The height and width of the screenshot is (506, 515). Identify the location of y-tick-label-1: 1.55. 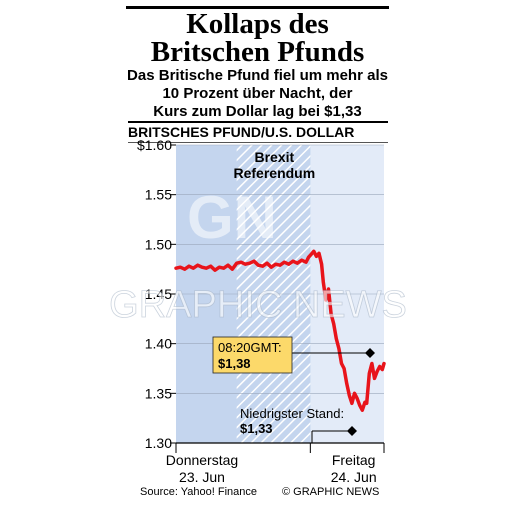
(158, 195).